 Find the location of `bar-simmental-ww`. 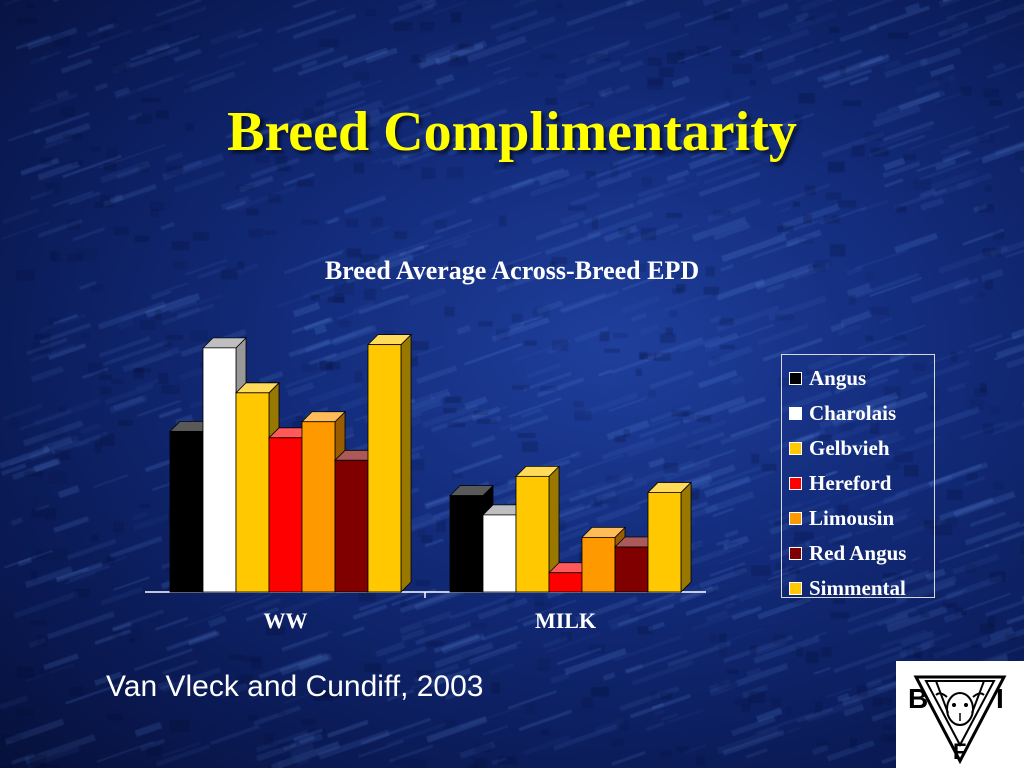

bar-simmental-ww is located at coordinates (389, 463).